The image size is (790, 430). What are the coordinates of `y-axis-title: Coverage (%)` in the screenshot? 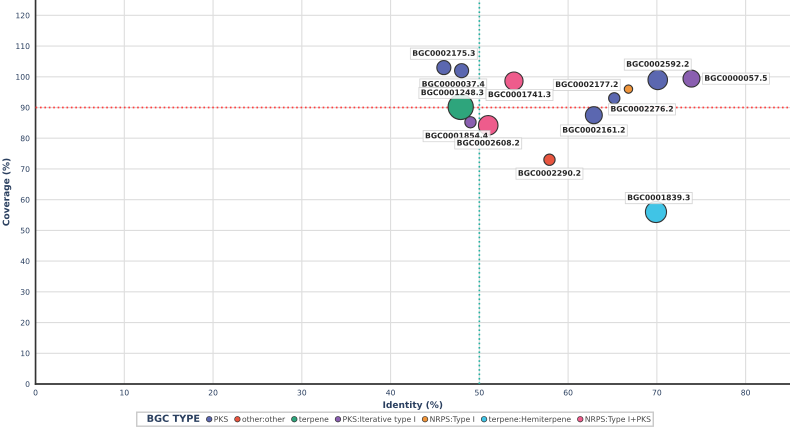 It's located at (7, 192).